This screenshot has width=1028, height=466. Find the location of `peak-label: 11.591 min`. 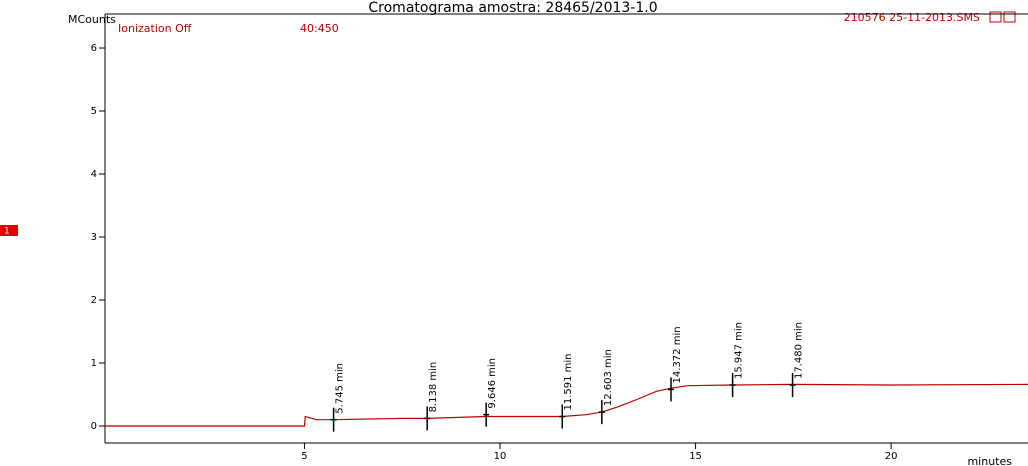

peak-label: 11.591 min is located at coordinates (568, 382).